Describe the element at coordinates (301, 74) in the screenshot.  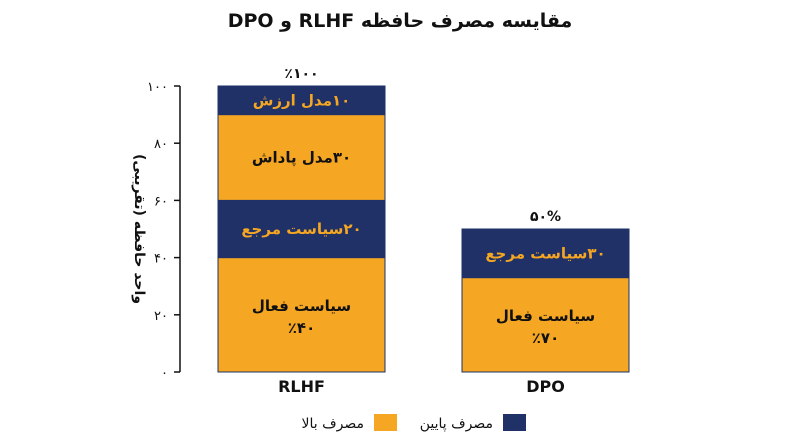
I see `bar-total-label: ٪۱۰۰` at that location.